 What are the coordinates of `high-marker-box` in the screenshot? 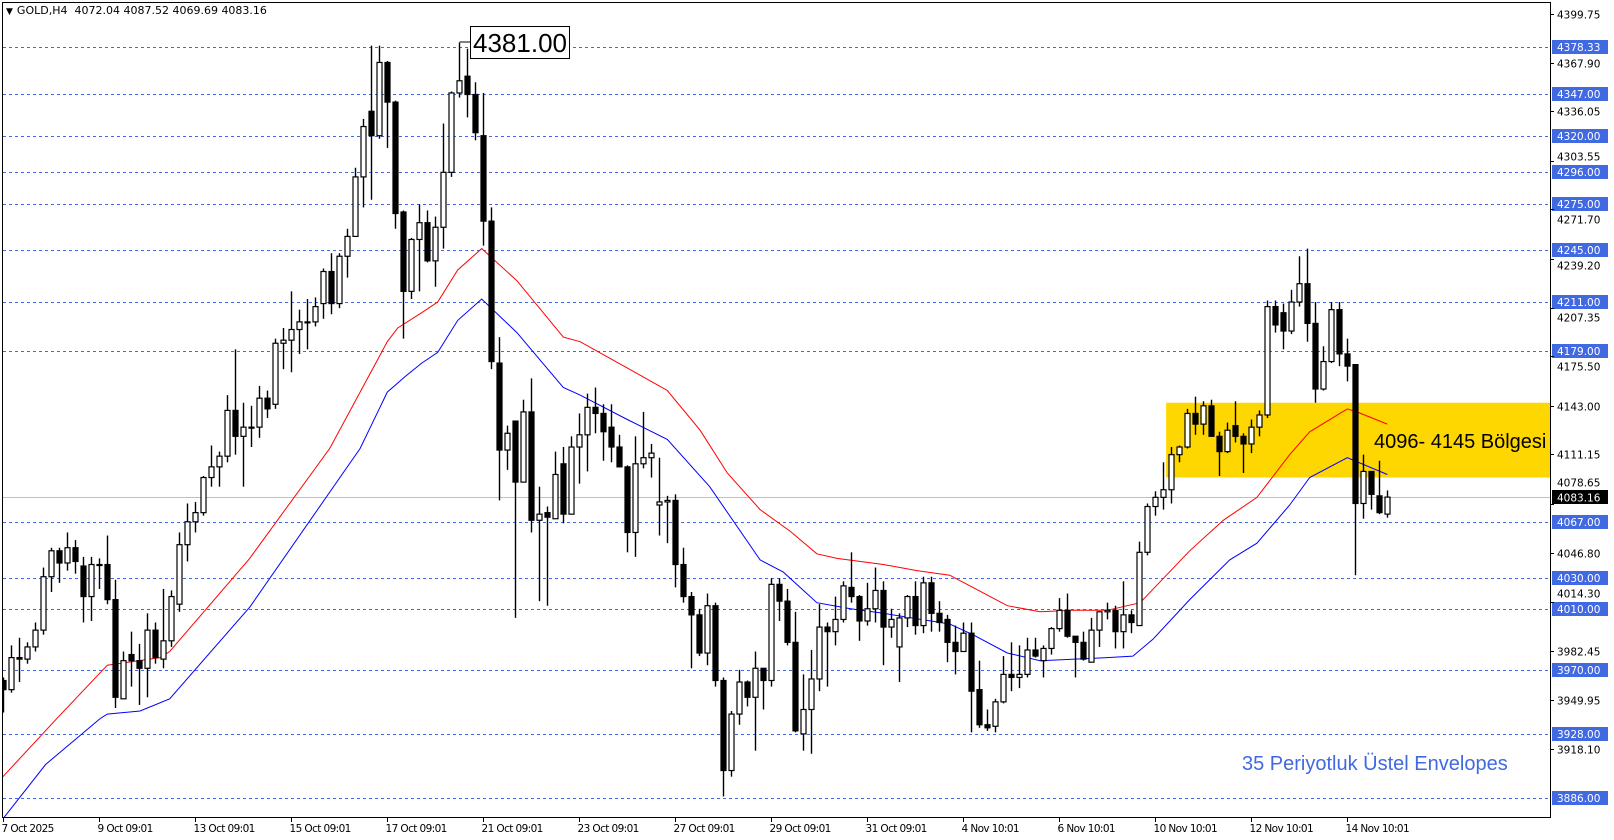 It's located at (520, 42).